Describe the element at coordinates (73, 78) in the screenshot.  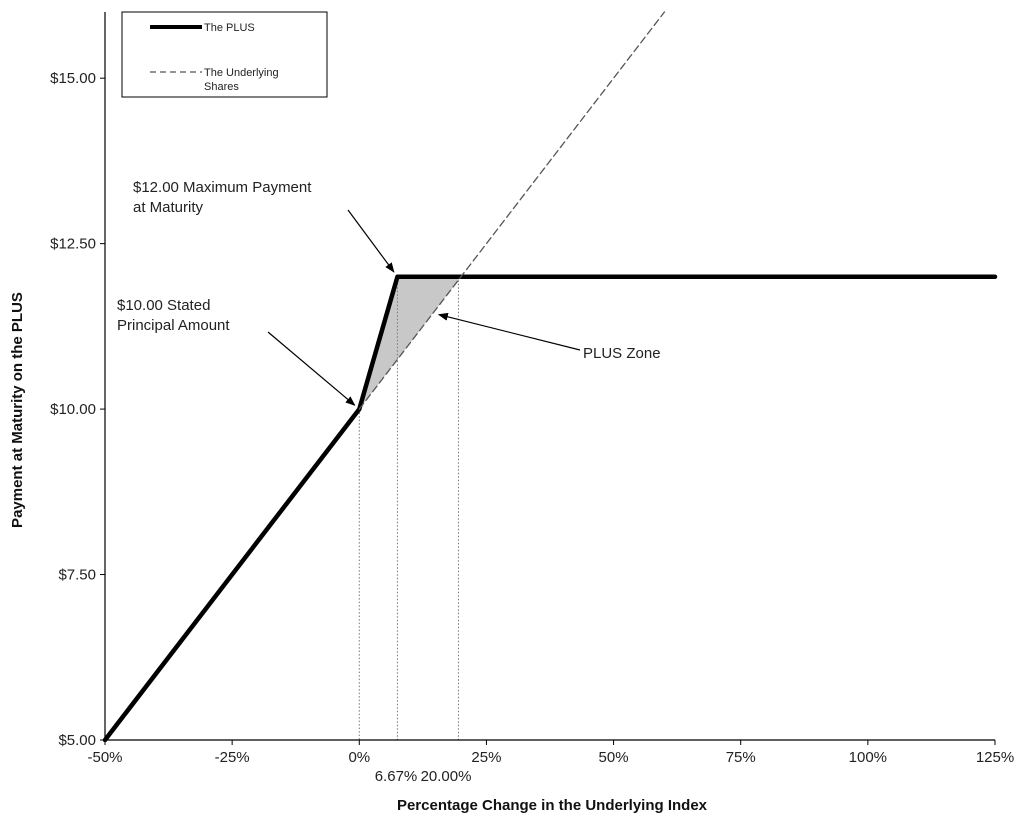
I see `y-tick-label-4: $15.00` at that location.